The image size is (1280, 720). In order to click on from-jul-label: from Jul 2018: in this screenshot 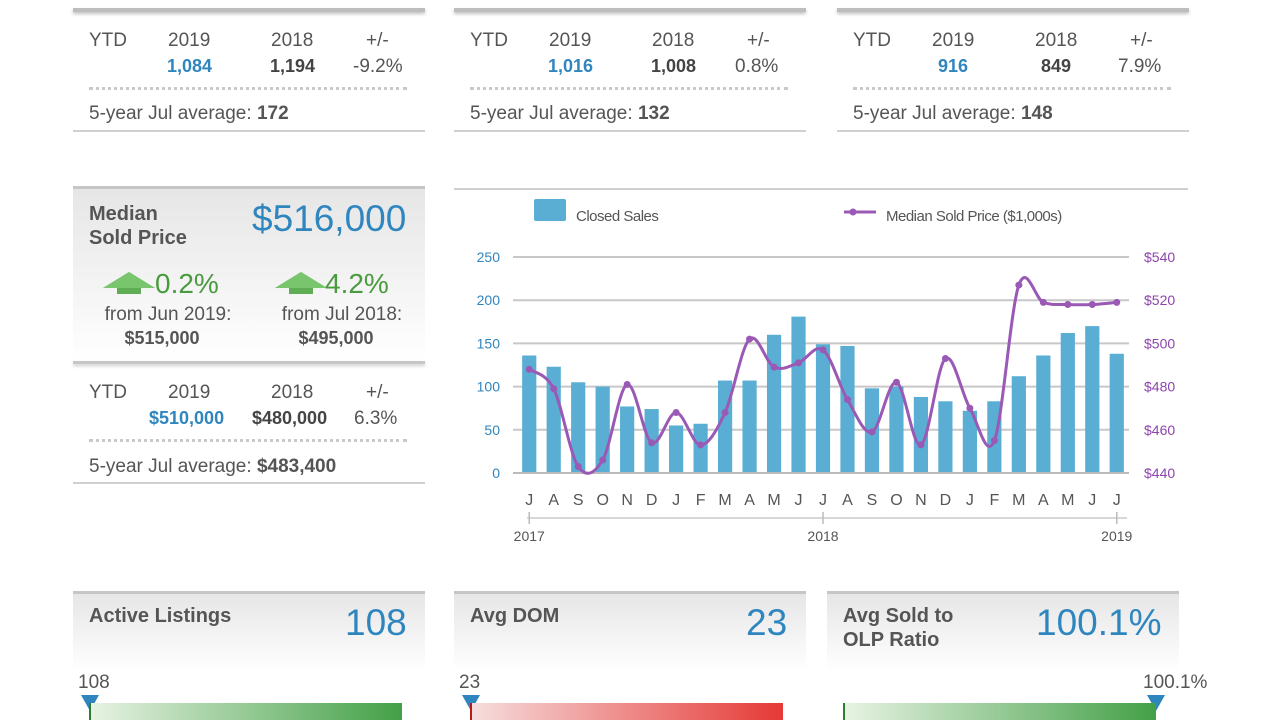, I will do `click(342, 314)`.